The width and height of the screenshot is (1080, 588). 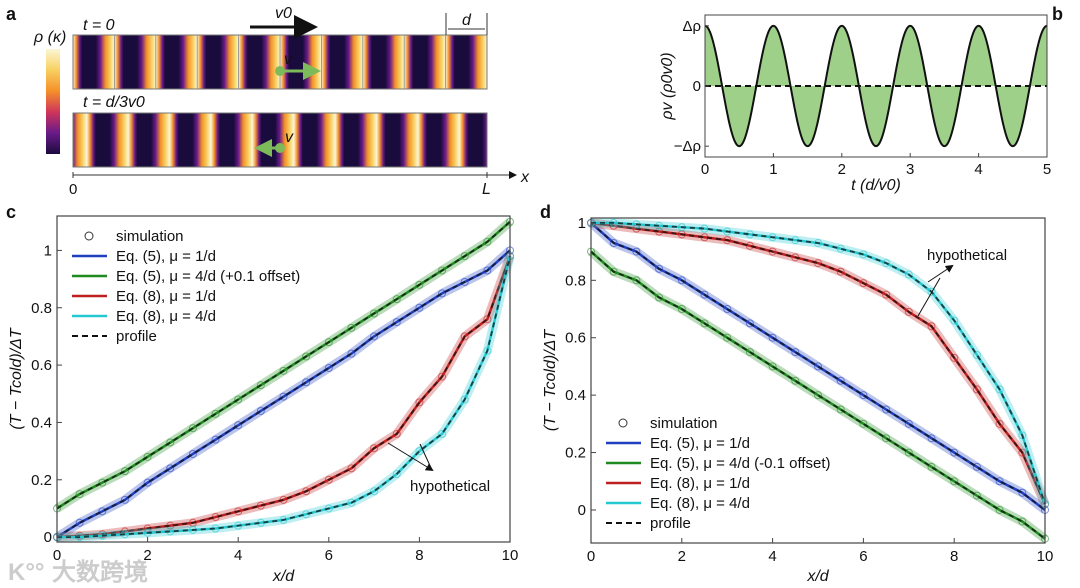 What do you see at coordinates (700, 483) in the screenshot?
I see `legend-label-2: Eq. (8), μ = 1/d` at bounding box center [700, 483].